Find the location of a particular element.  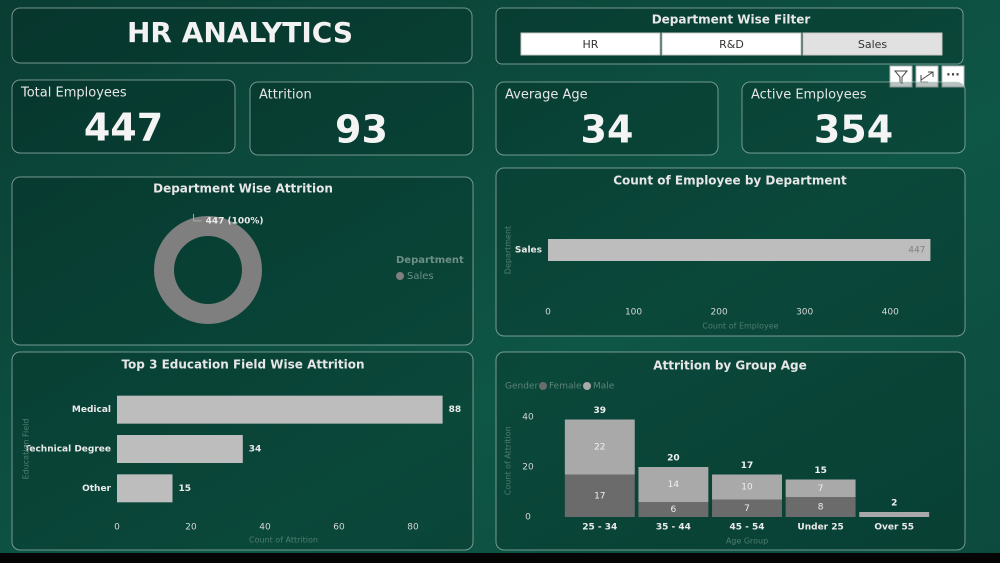

total-label: 20 is located at coordinates (673, 459).